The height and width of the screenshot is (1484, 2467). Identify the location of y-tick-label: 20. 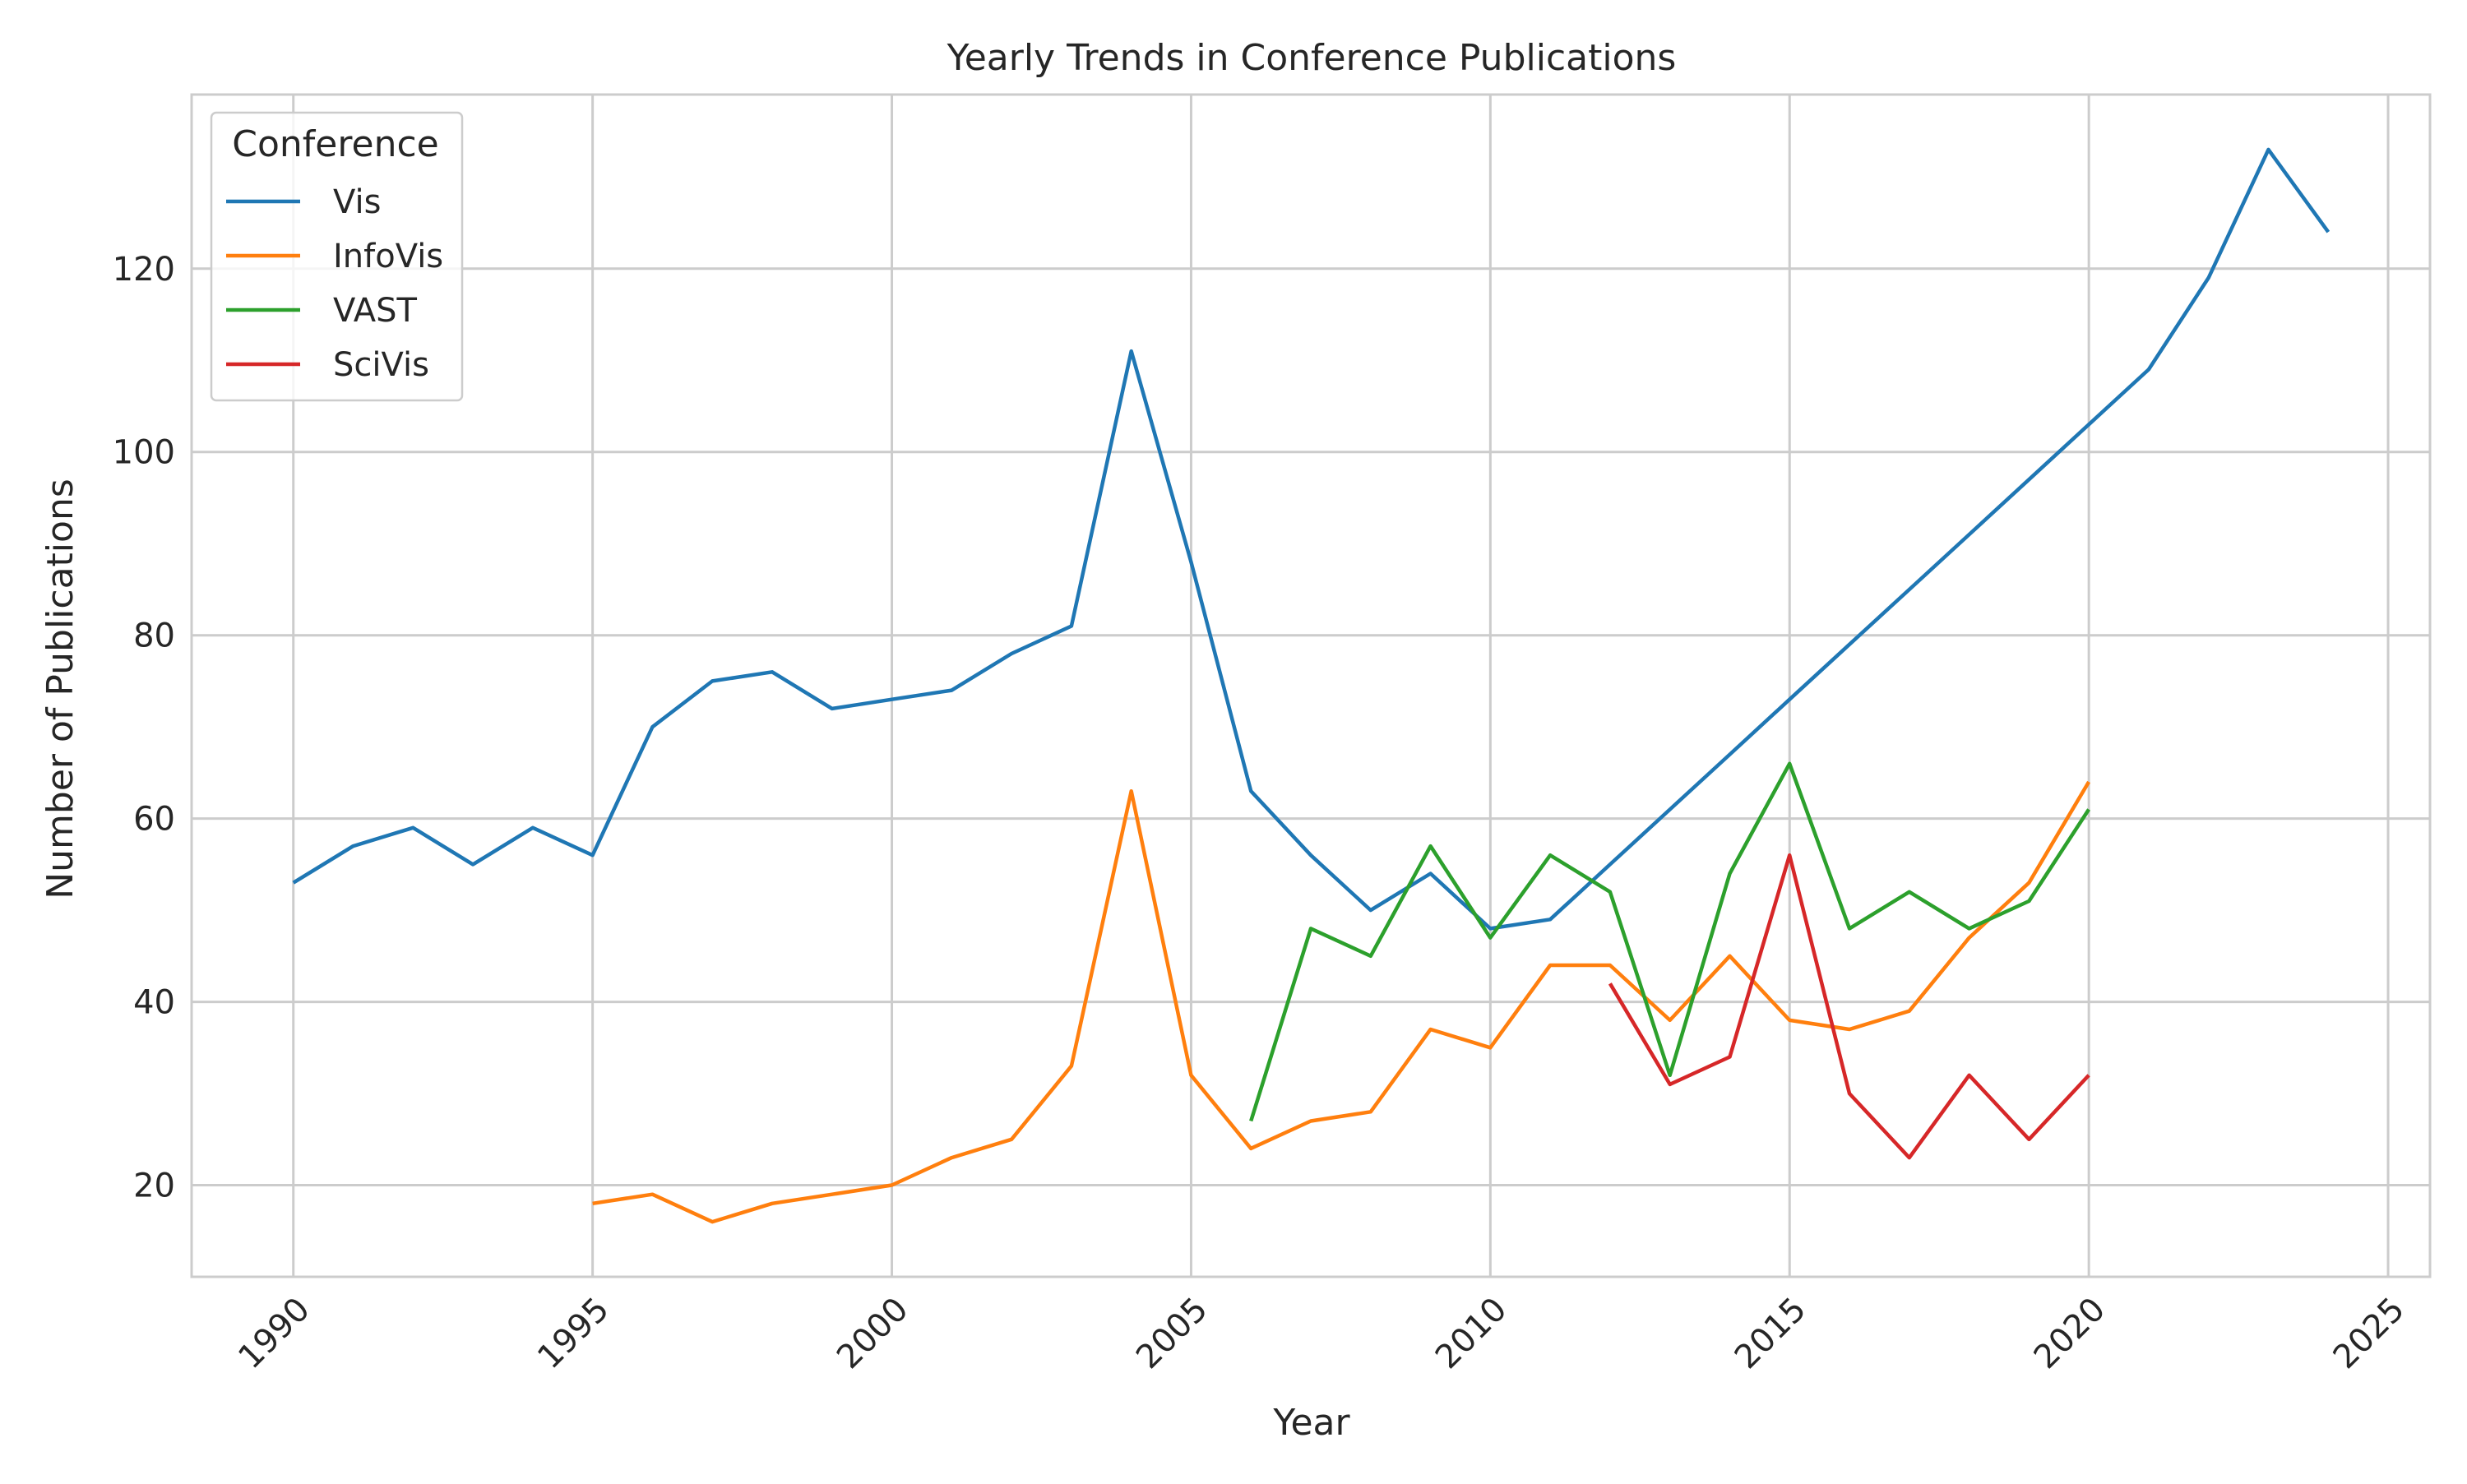
(154, 1186).